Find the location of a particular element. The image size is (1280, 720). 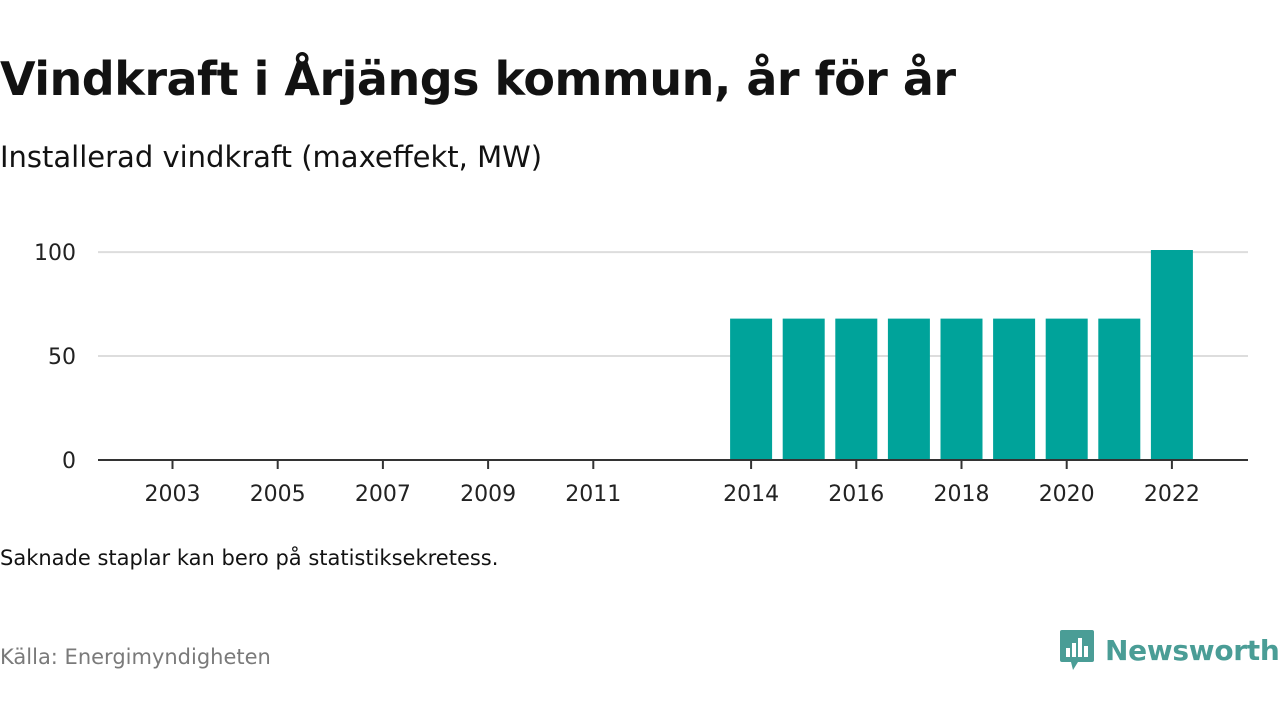

x-tick-label: 2003 is located at coordinates (173, 494).